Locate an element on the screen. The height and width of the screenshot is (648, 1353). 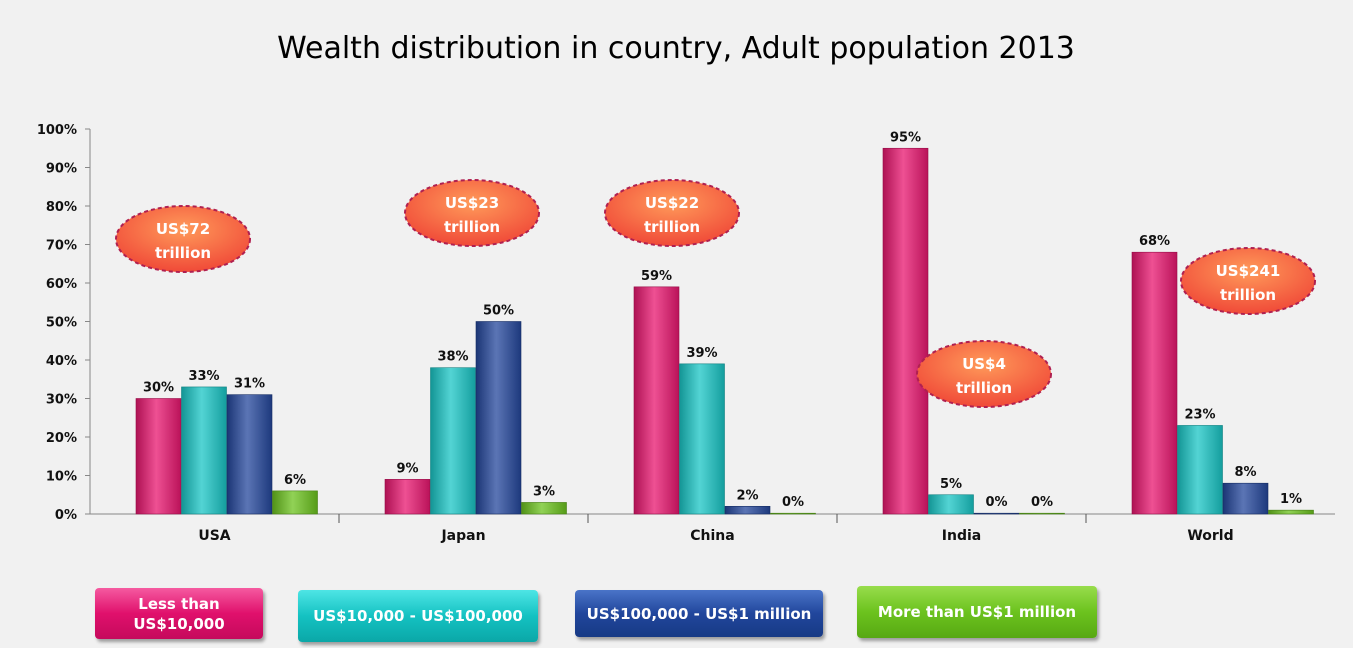
y-tick-label: 40% is located at coordinates (61, 361).